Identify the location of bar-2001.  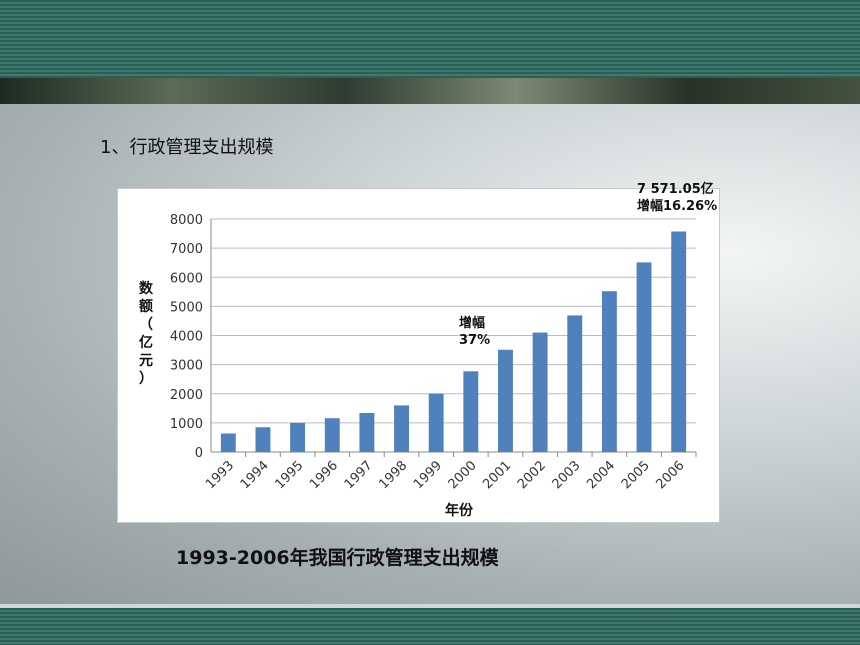
(505, 400).